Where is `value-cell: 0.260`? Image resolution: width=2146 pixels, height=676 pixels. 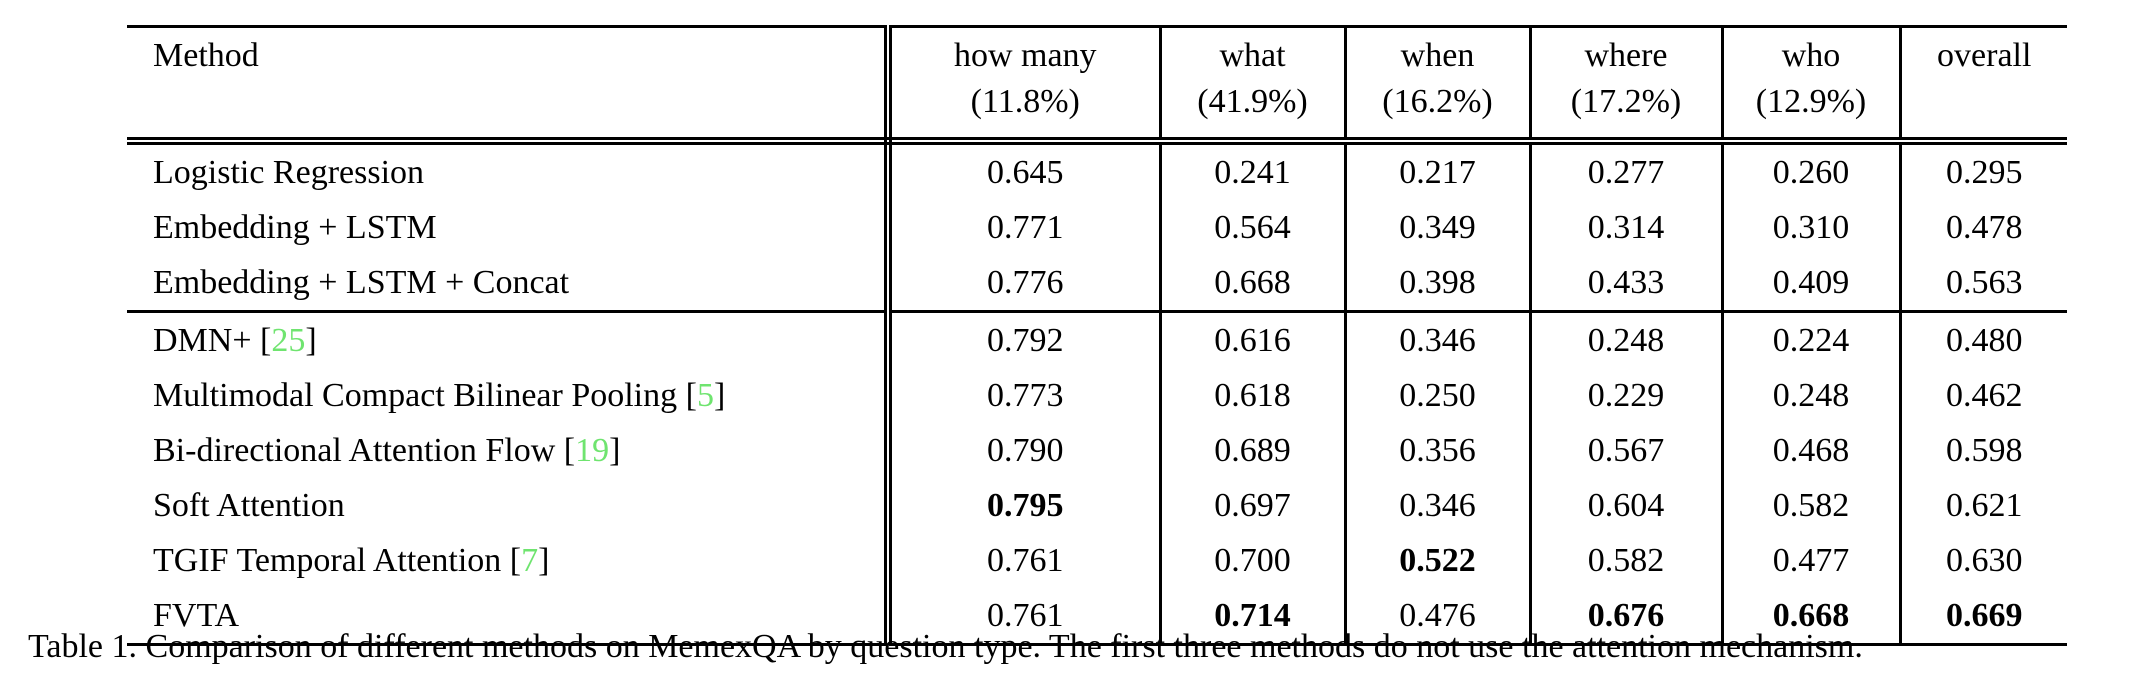
value-cell: 0.260 is located at coordinates (1810, 171).